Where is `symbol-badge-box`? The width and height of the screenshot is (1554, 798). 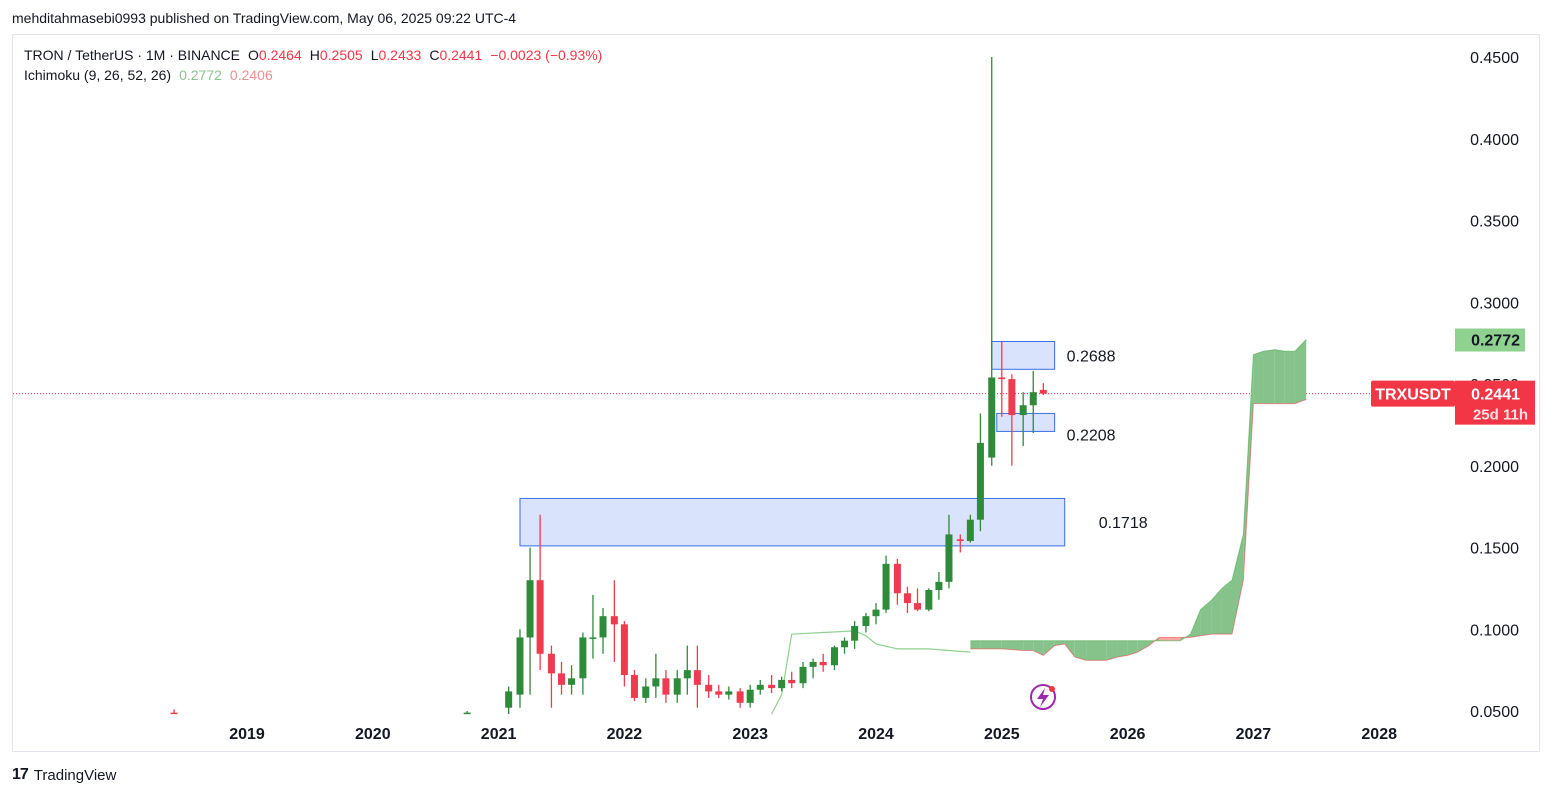 symbol-badge-box is located at coordinates (1413, 393).